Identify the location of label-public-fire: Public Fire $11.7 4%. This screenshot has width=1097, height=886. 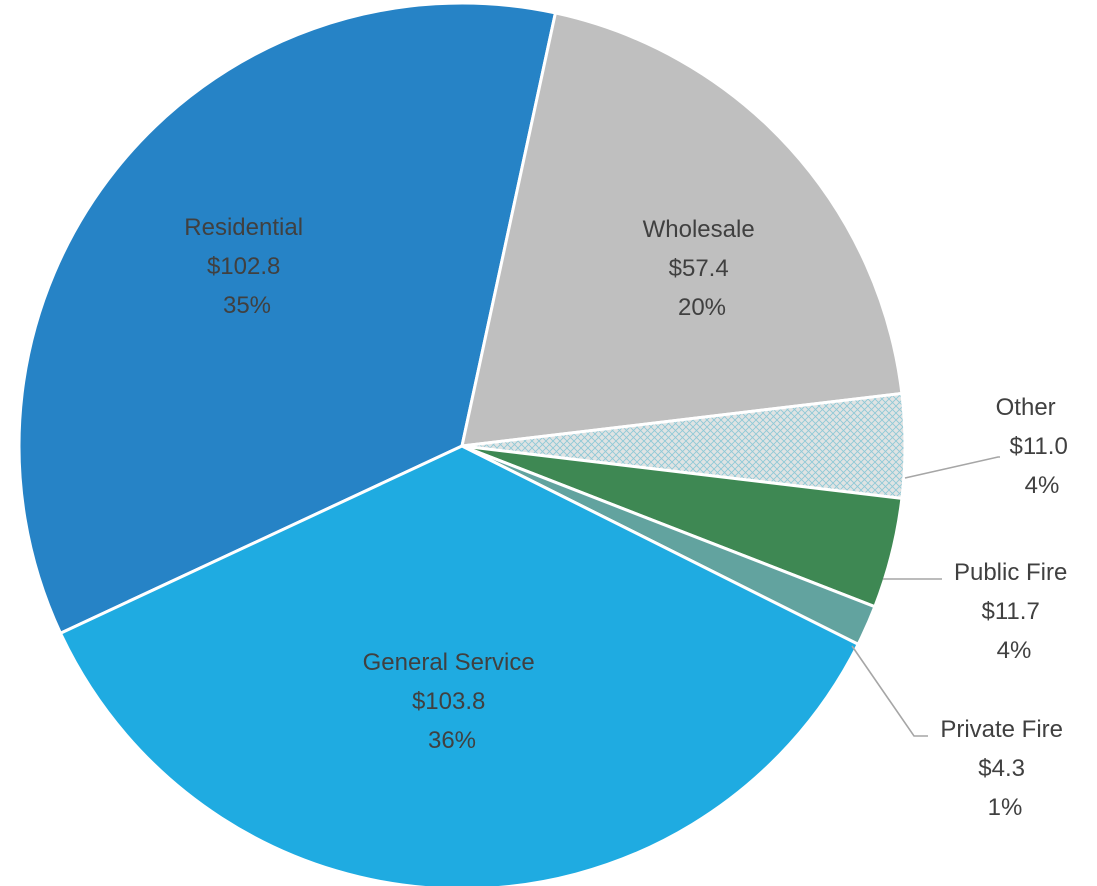
(1014, 611).